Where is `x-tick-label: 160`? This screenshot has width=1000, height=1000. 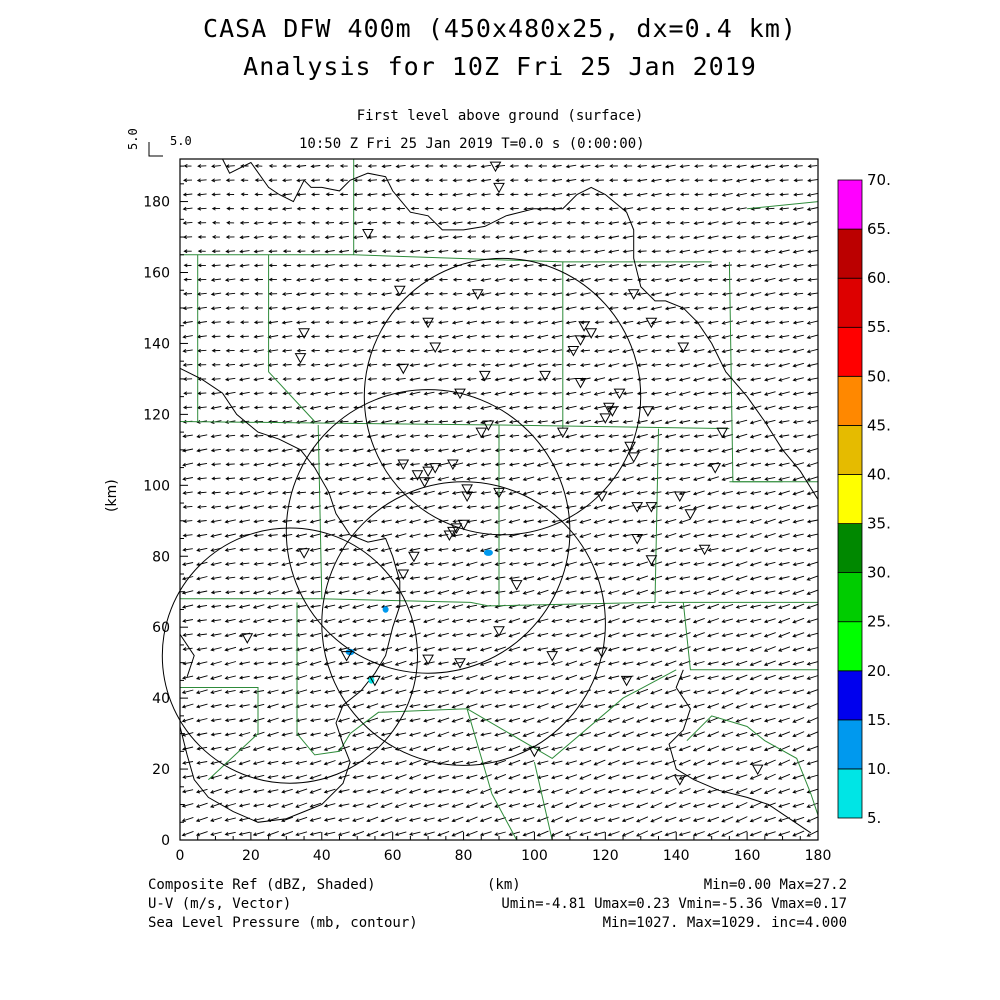
x-tick-label: 160 is located at coordinates (747, 856).